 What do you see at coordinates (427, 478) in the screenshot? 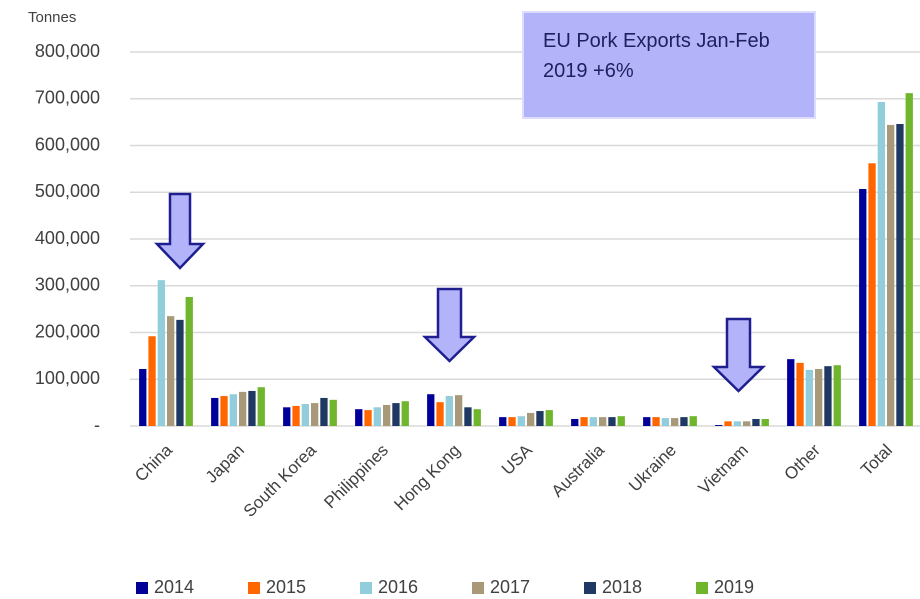
I see `x-tick-label: Hong Kong` at bounding box center [427, 478].